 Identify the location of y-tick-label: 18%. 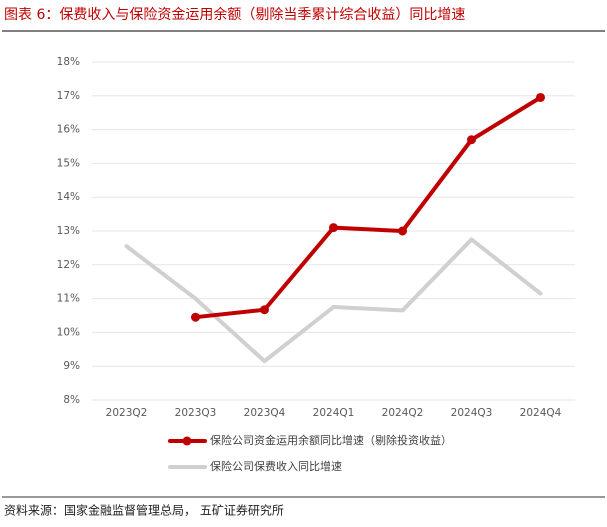
(68, 62).